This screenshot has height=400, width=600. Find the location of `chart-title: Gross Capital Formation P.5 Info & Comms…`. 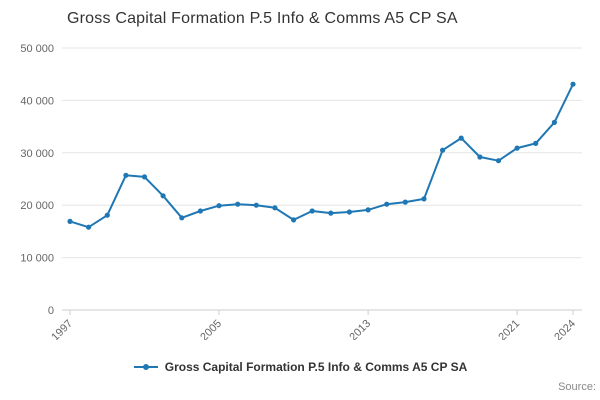

chart-title: Gross Capital Formation P.5 Info & Comms… is located at coordinates (262, 18).